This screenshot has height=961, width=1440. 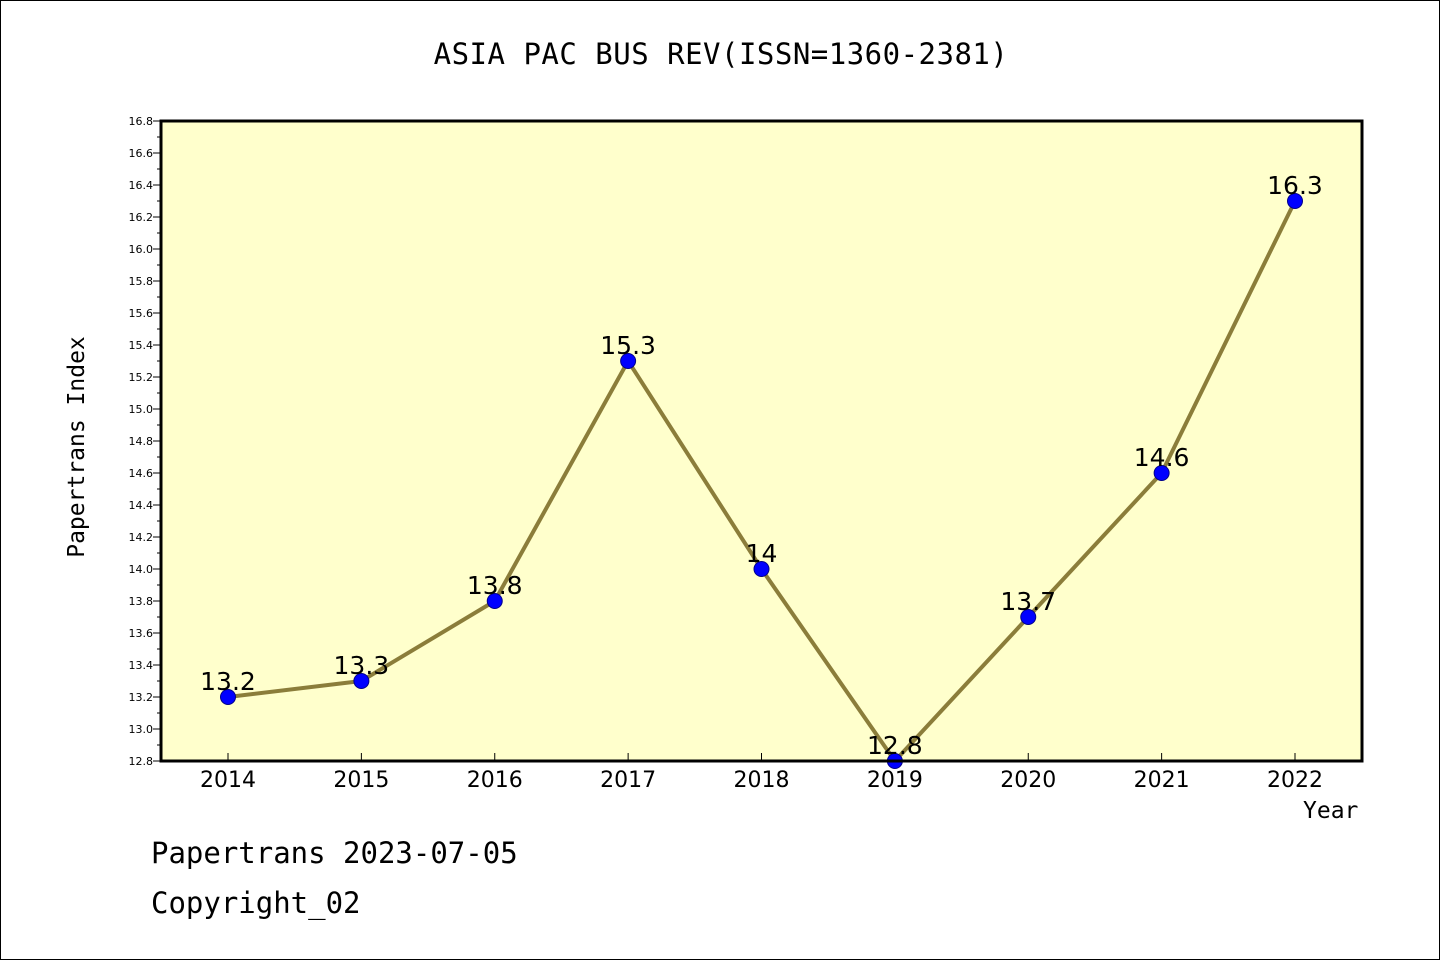 I want to click on y-tick-label: 12.8, so click(x=141, y=761).